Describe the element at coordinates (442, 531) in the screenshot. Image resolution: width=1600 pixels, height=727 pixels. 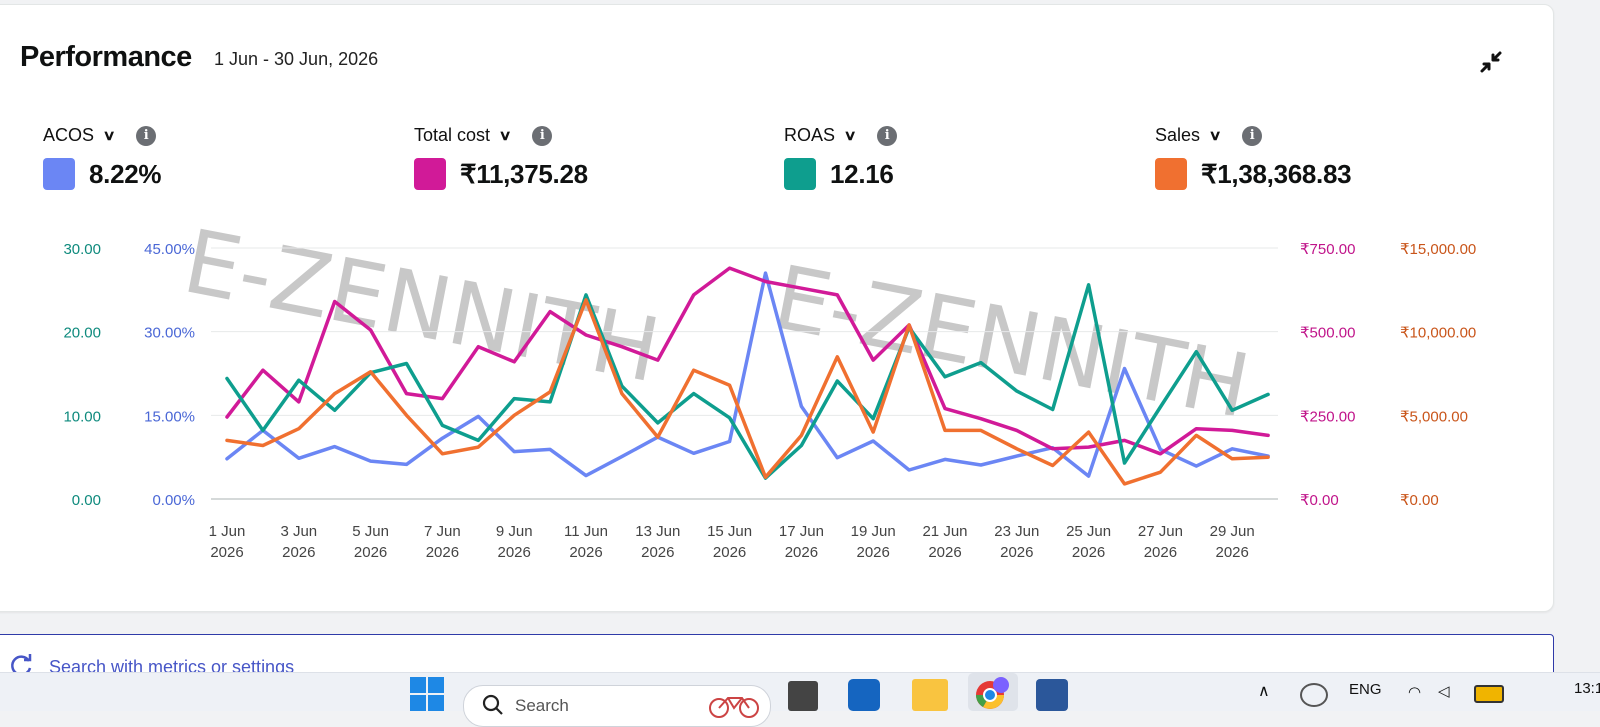
I see `x-tick-label: 7 Jun` at that location.